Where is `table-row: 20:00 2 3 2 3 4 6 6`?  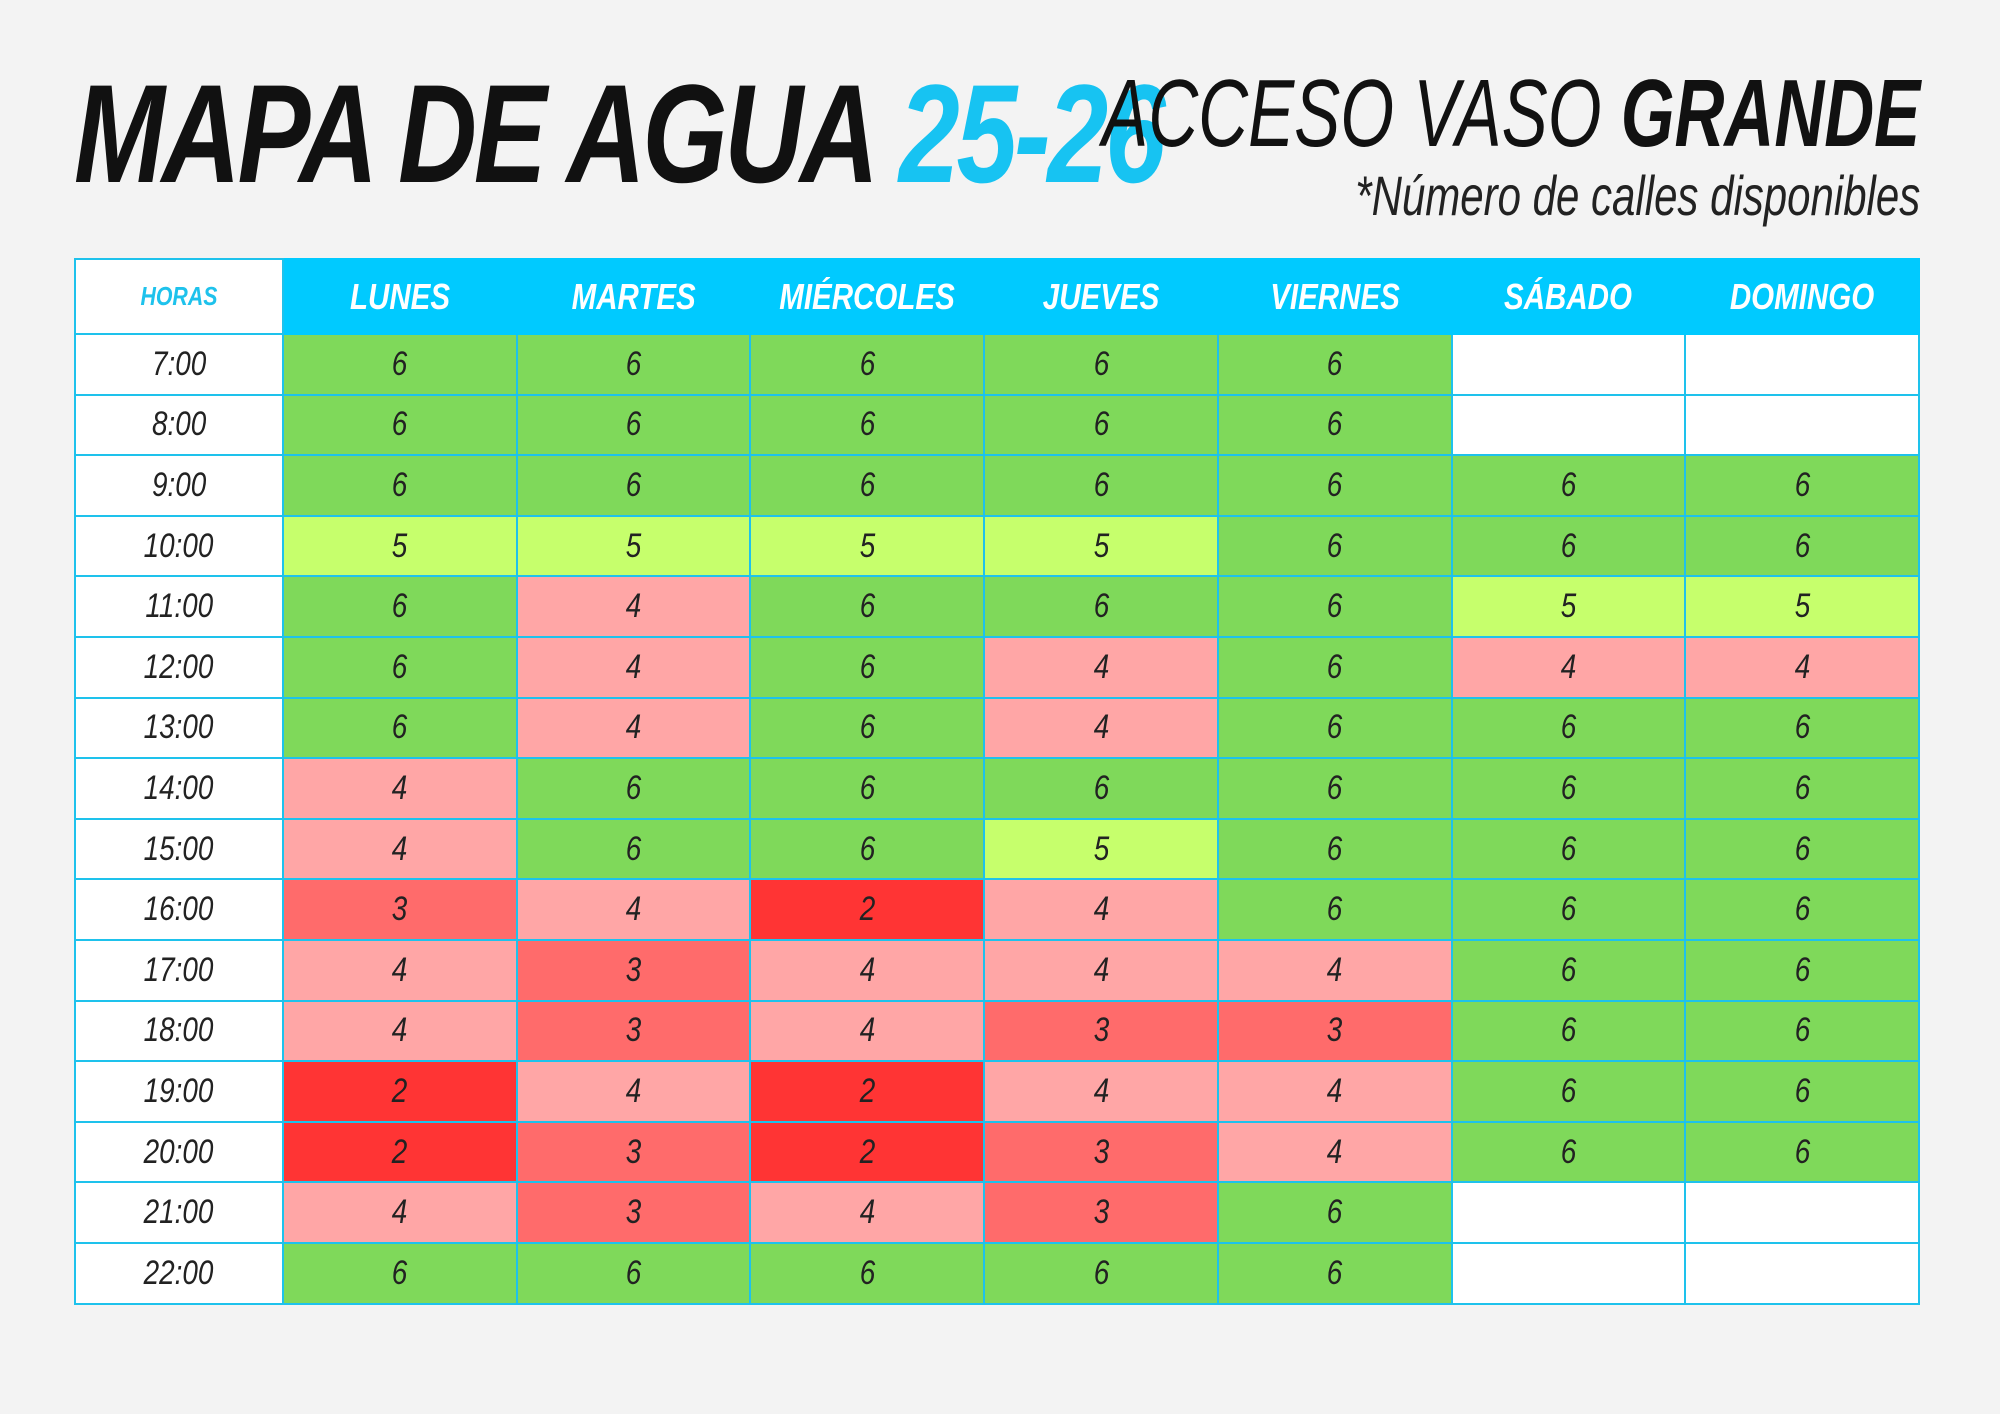 table-row: 20:00 2 3 2 3 4 6 6 is located at coordinates (997, 1152).